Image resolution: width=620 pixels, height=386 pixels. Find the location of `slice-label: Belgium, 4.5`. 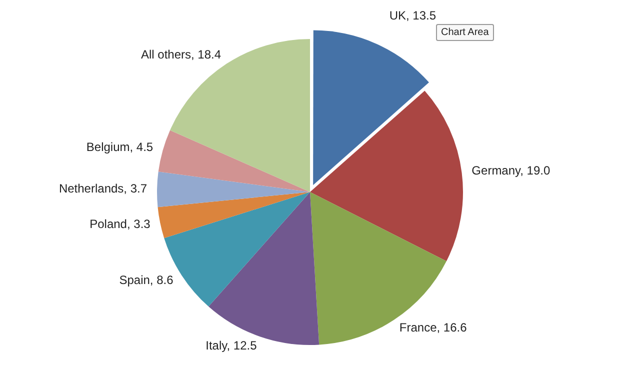

slice-label: Belgium, 4.5 is located at coordinates (120, 147).